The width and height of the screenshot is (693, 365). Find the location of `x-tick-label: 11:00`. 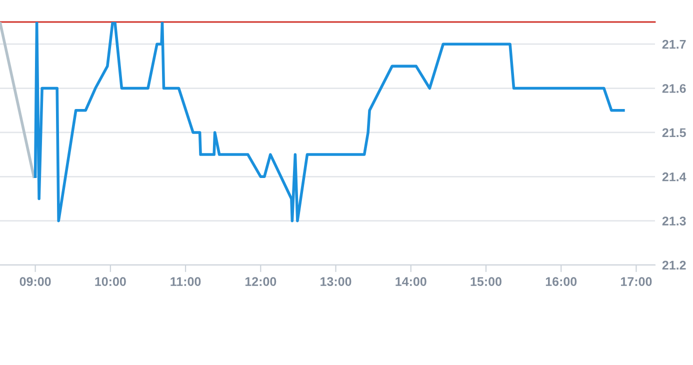

x-tick-label: 11:00 is located at coordinates (185, 281).